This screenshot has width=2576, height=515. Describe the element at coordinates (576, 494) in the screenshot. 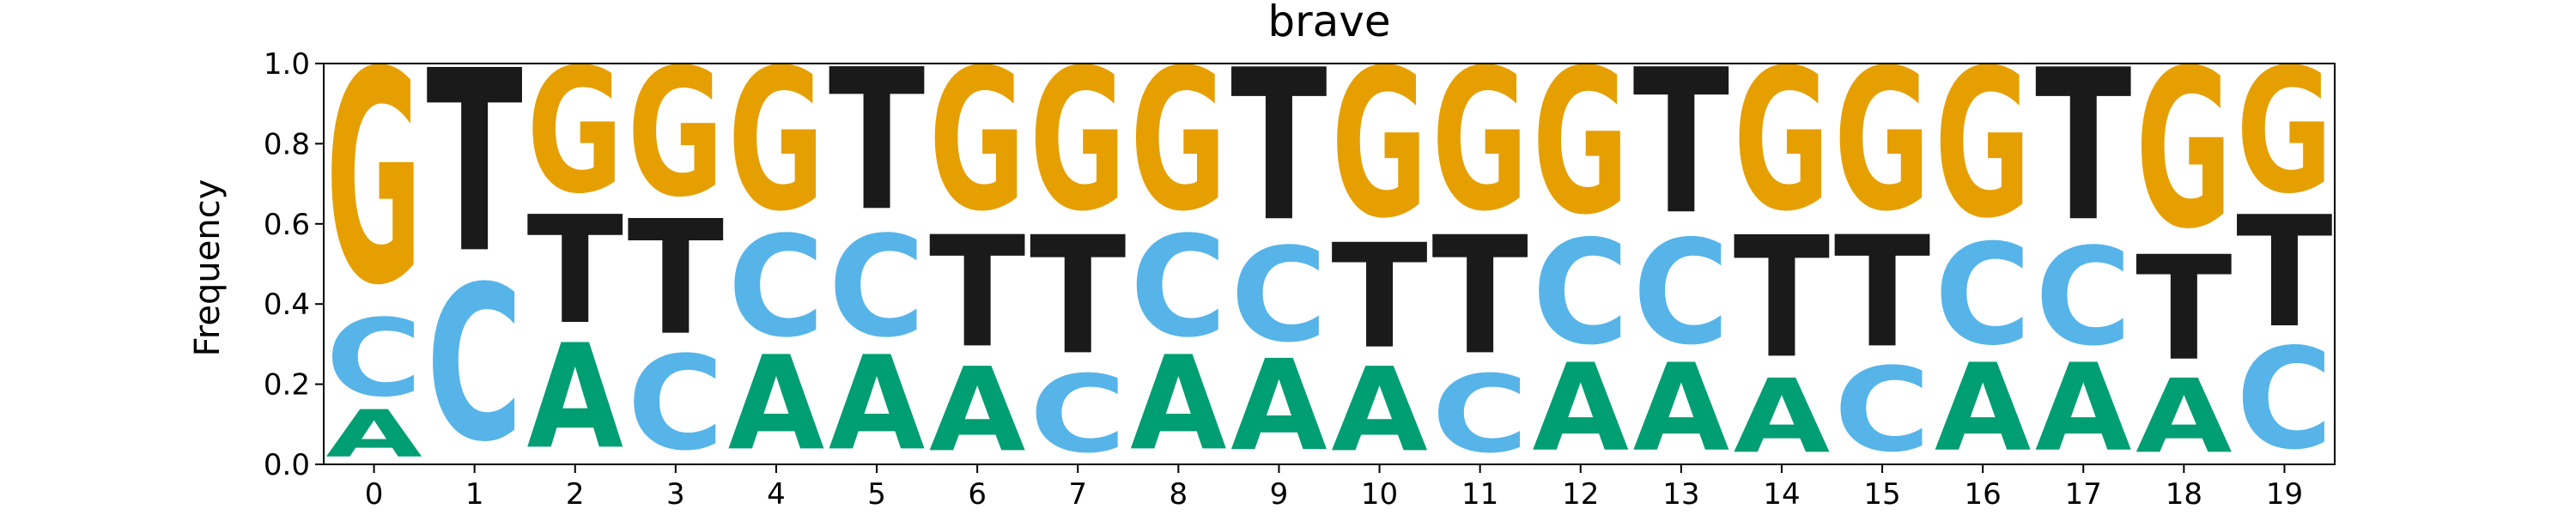

I see `x-tick-label: 2` at that location.